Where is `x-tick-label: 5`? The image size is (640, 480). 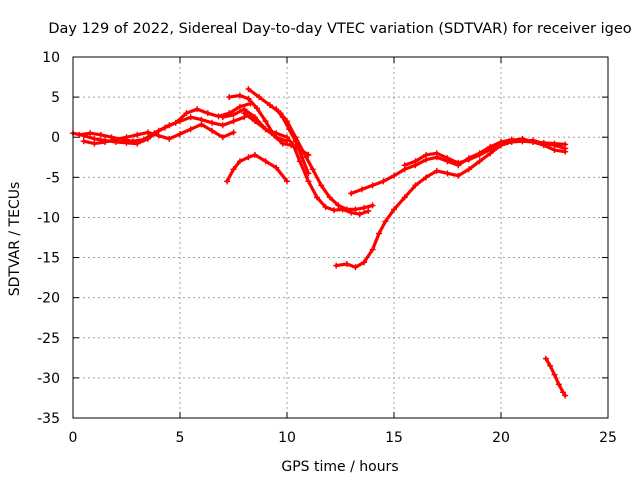 x-tick-label: 5 is located at coordinates (180, 438).